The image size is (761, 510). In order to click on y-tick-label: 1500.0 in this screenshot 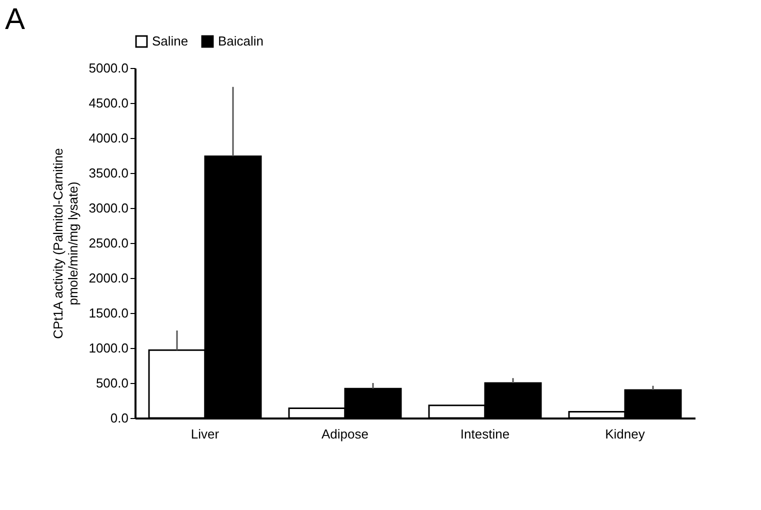, I will do `click(108, 313)`.